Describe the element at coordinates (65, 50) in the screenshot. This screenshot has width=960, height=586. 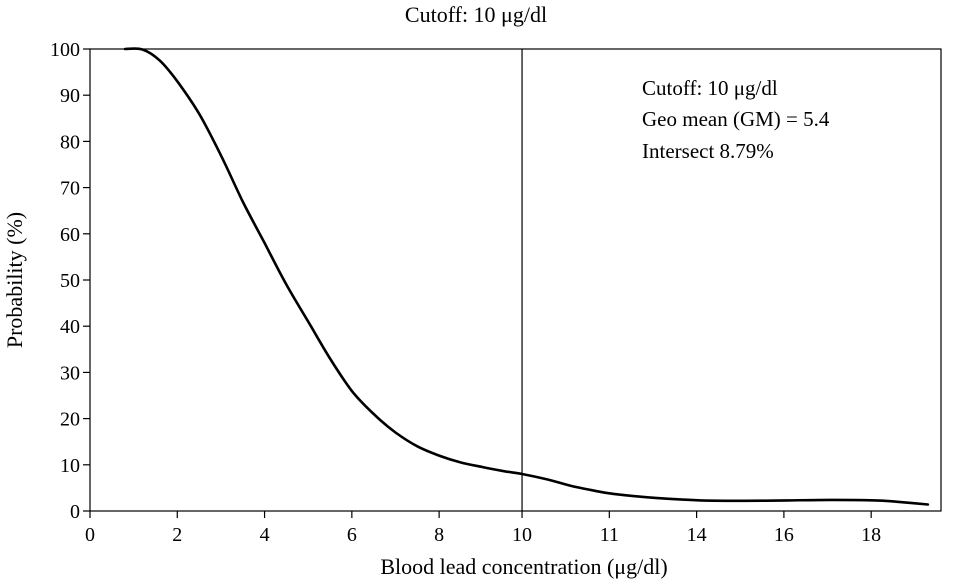
I see `y-tick-label: 100` at that location.